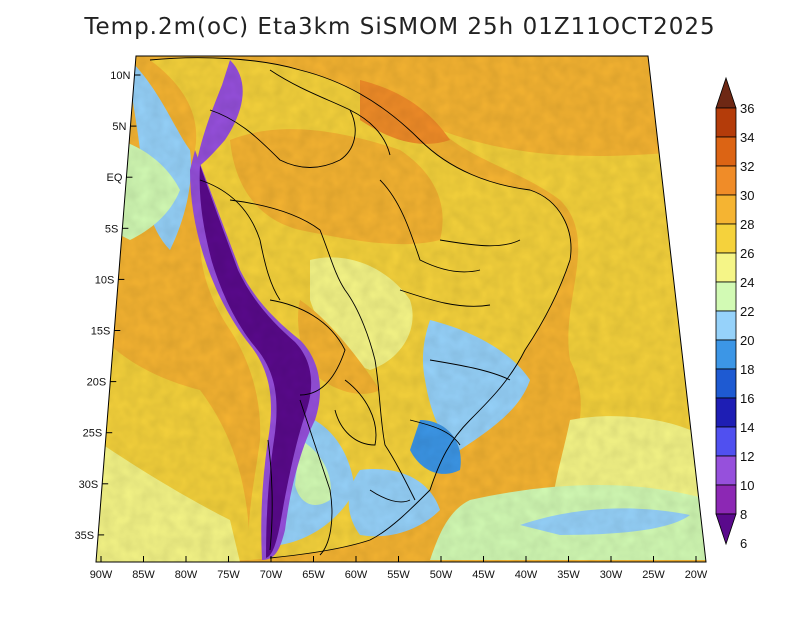 Image resolution: width=800 pixels, height=618 pixels. I want to click on colorbar-label: 24, so click(747, 282).